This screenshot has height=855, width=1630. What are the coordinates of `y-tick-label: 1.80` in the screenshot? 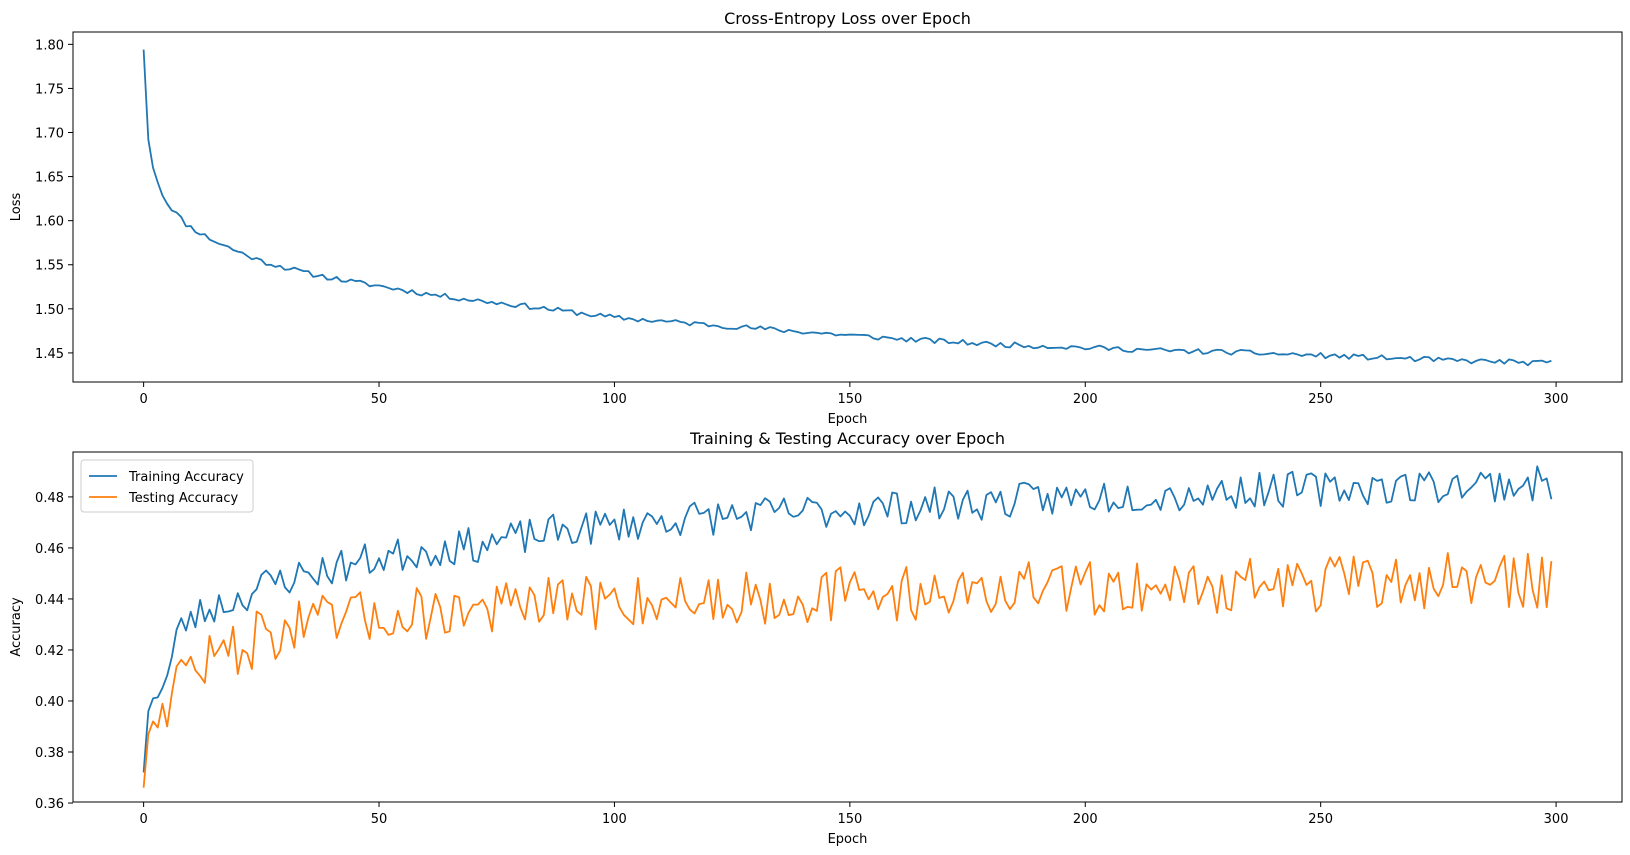 It's located at (49, 45).